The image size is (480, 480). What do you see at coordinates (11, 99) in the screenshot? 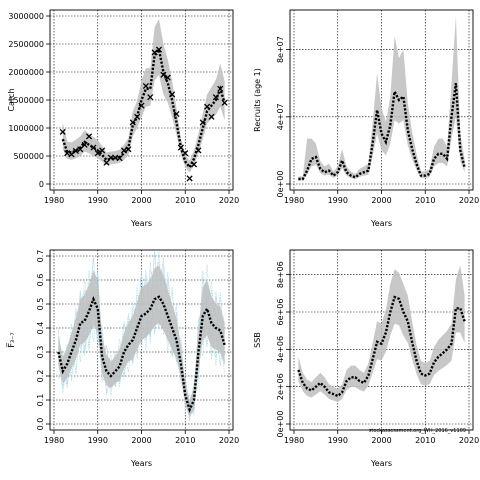
I see `y-axis-label: Catch` at bounding box center [11, 99].